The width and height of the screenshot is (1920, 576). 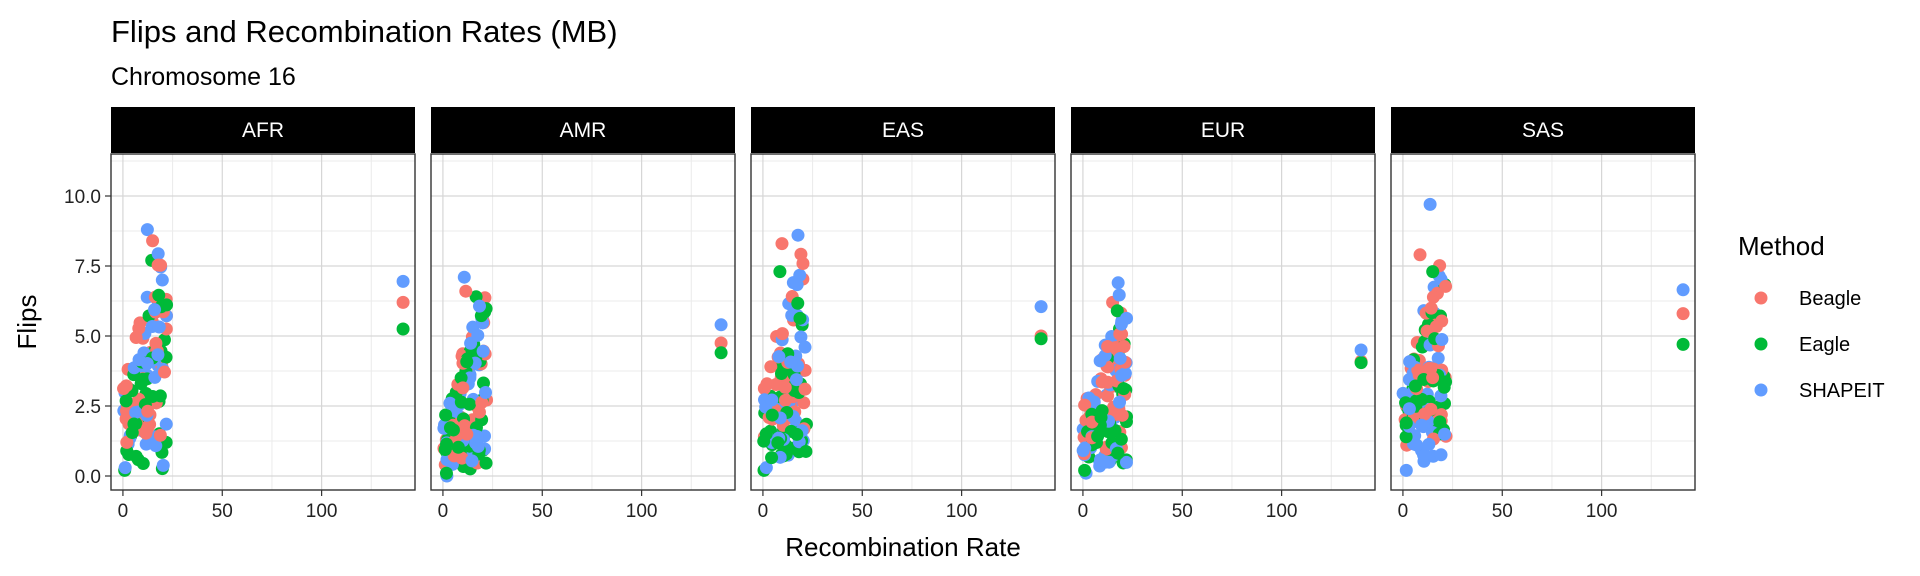 What do you see at coordinates (82, 197) in the screenshot?
I see `y-tick-label: 10.0` at bounding box center [82, 197].